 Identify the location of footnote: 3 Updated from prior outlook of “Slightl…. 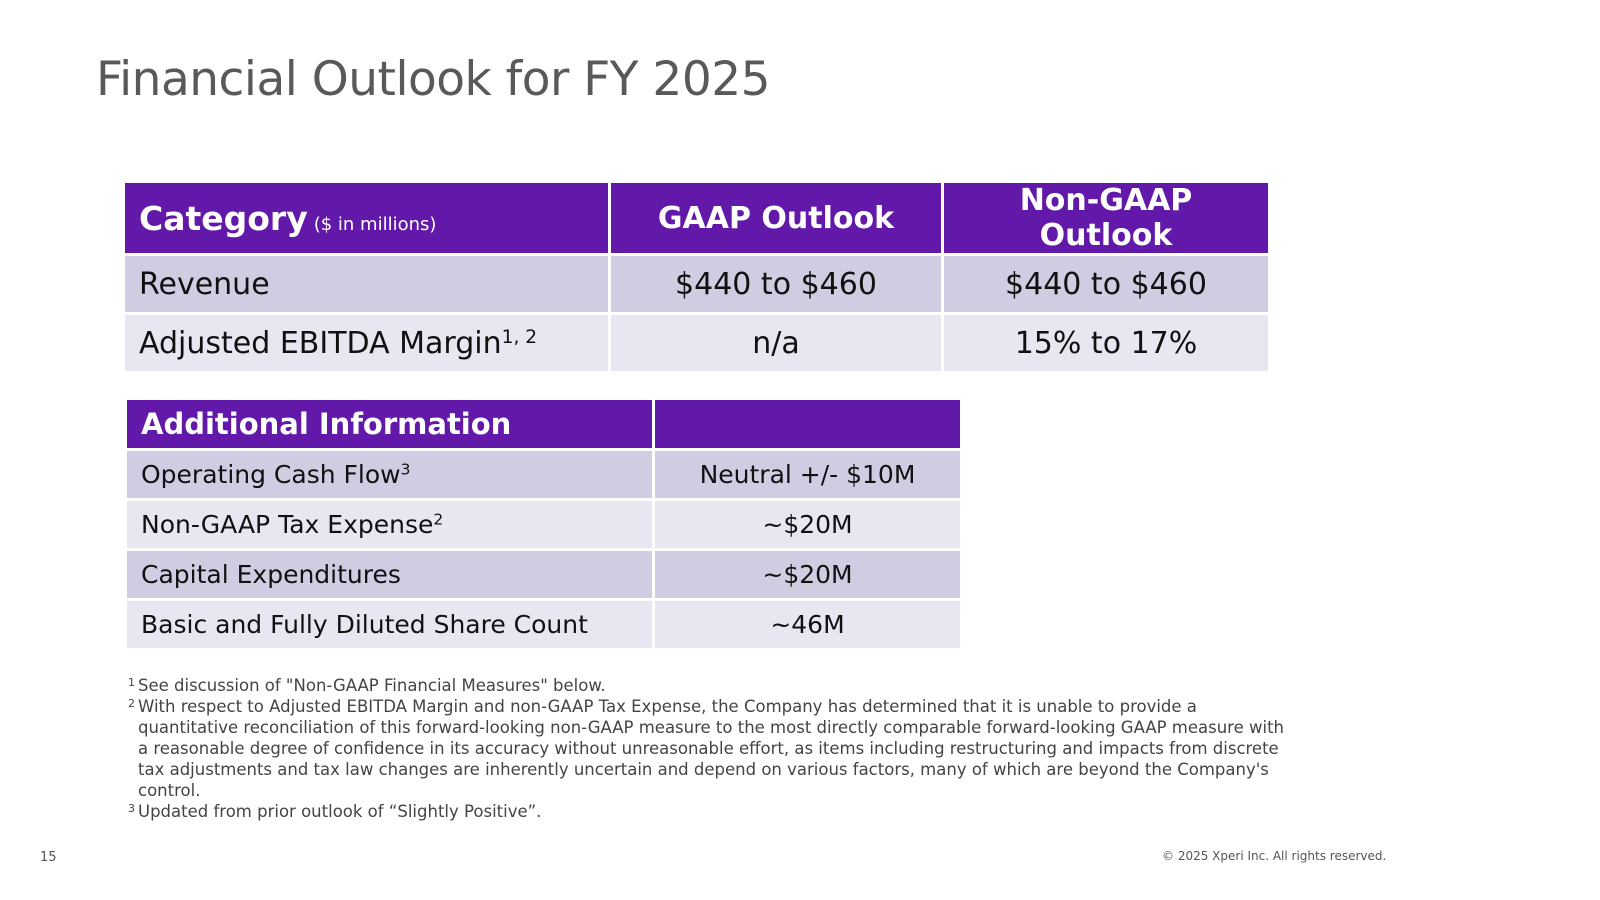
(708, 811).